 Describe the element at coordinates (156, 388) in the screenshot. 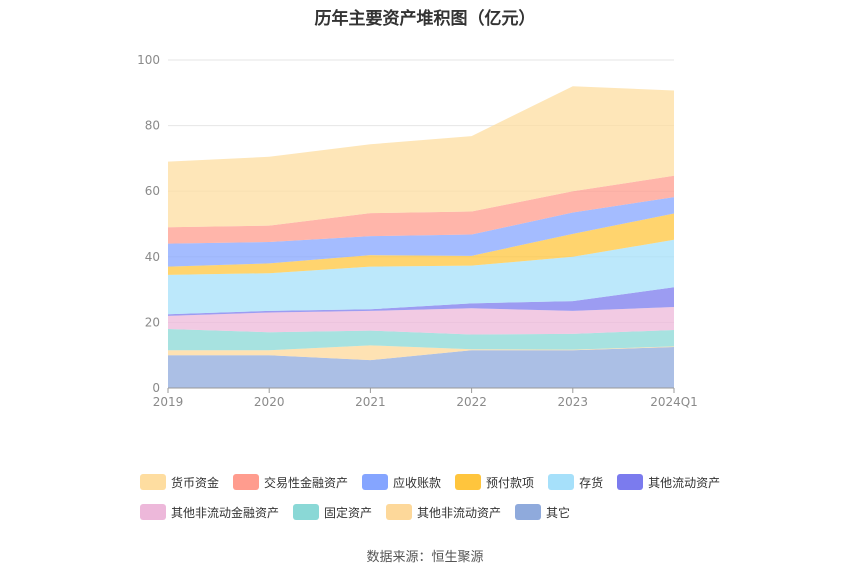

I see `y-tick-label: 0` at that location.